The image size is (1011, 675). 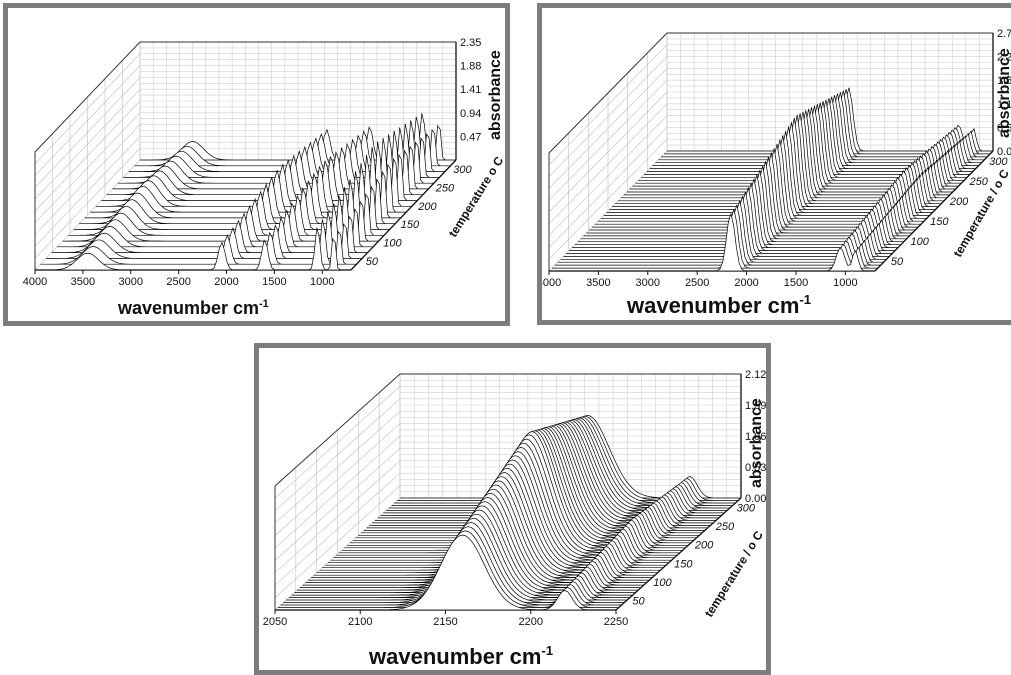 I want to click on z-tick-label: 1.10, so click(x=1004, y=105).